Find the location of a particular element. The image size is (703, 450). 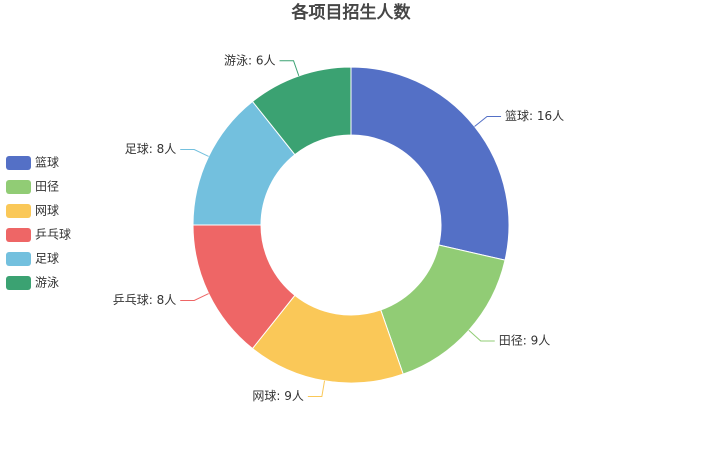

legend-label: 田径 is located at coordinates (47, 187).